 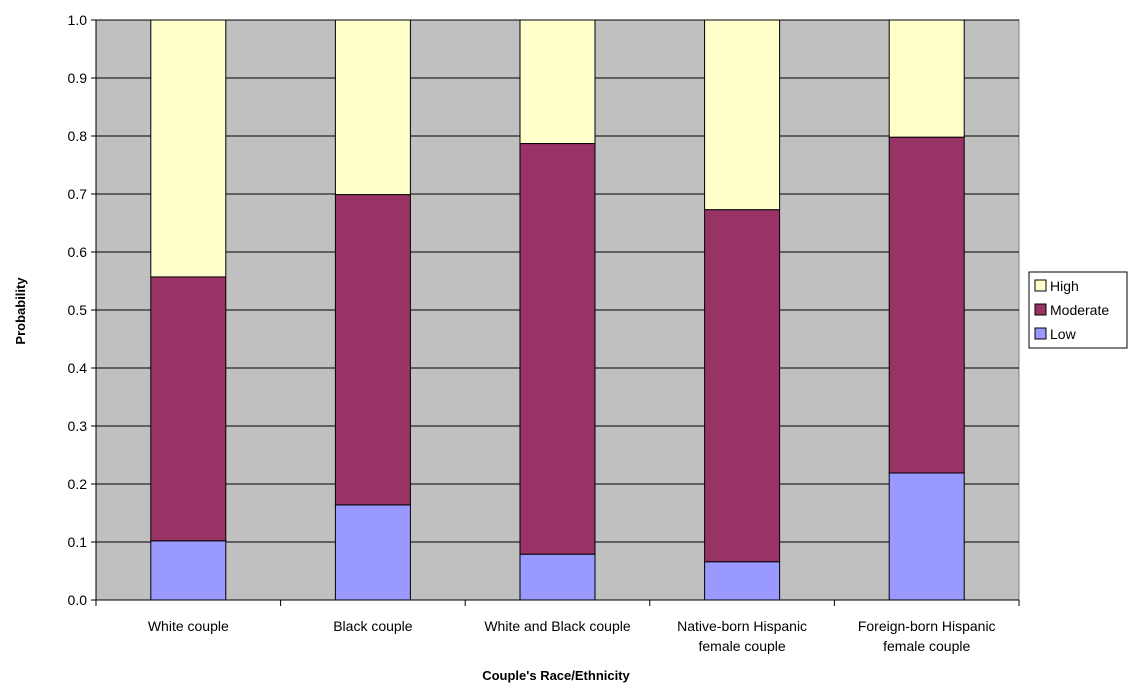 I want to click on x-category-label: Native-born Hispanic female couple, so click(x=742, y=636).